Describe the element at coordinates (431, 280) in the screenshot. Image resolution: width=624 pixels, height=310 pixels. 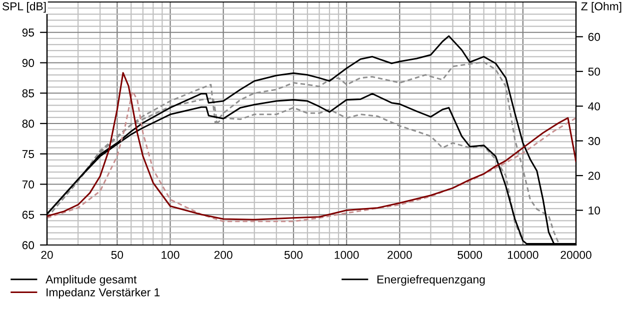
I see `legend-label: Energiefrequenzgang` at that location.